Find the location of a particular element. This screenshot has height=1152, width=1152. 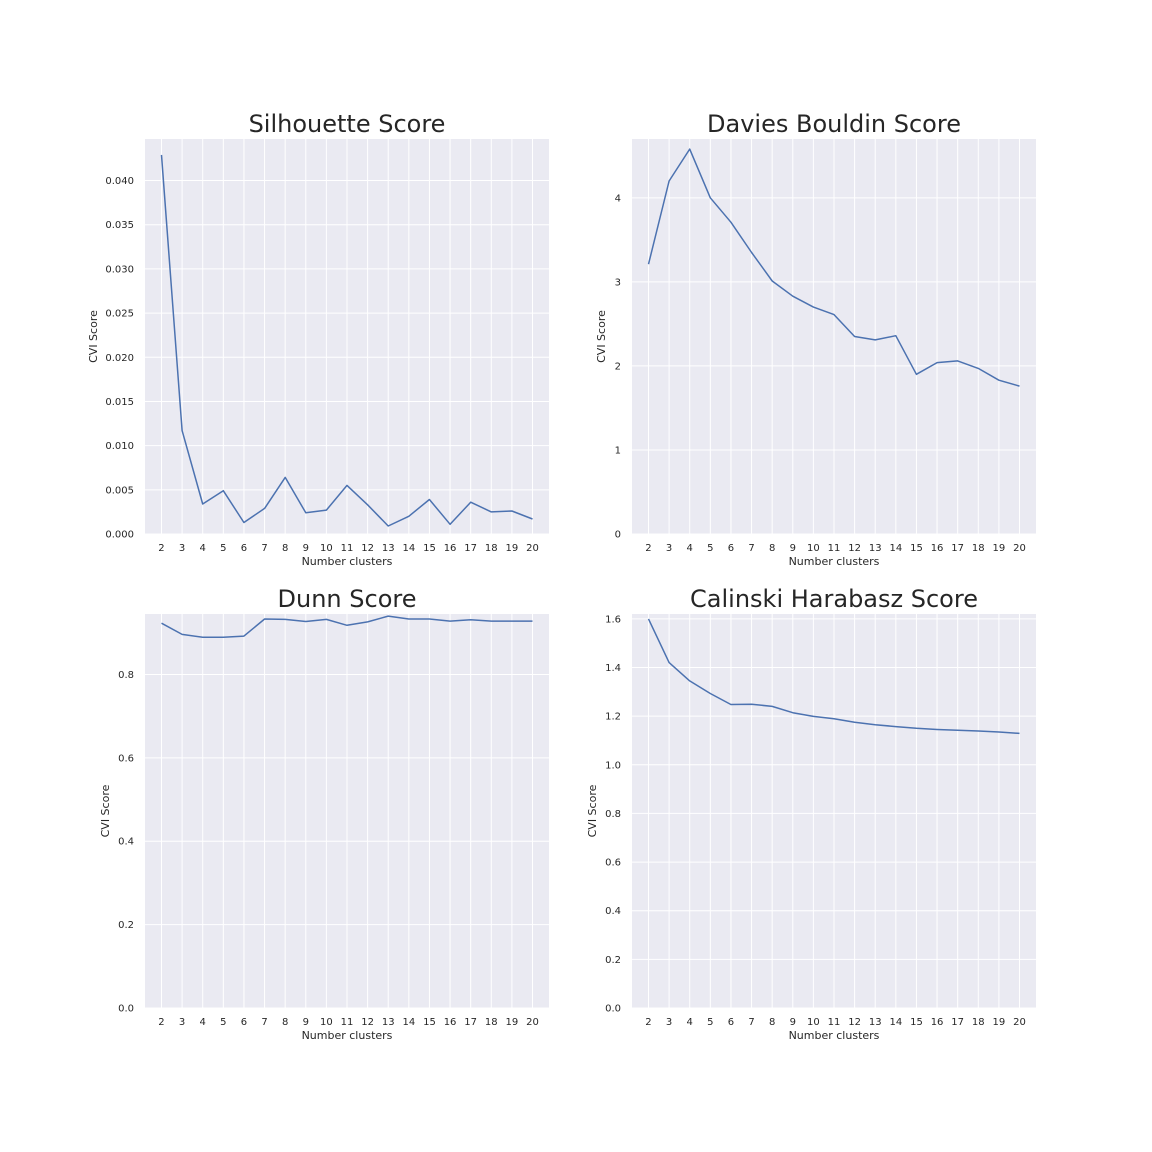

y-tick-label: 1.6 is located at coordinates (613, 619).